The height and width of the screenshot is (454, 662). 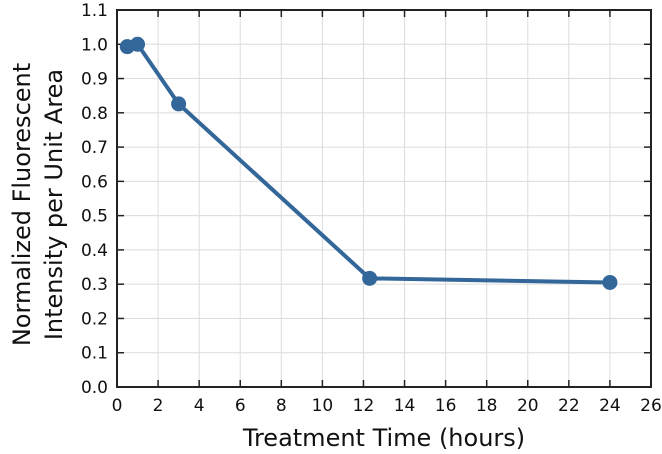 What do you see at coordinates (94, 80) in the screenshot?
I see `y-tick-label: 0.9` at bounding box center [94, 80].